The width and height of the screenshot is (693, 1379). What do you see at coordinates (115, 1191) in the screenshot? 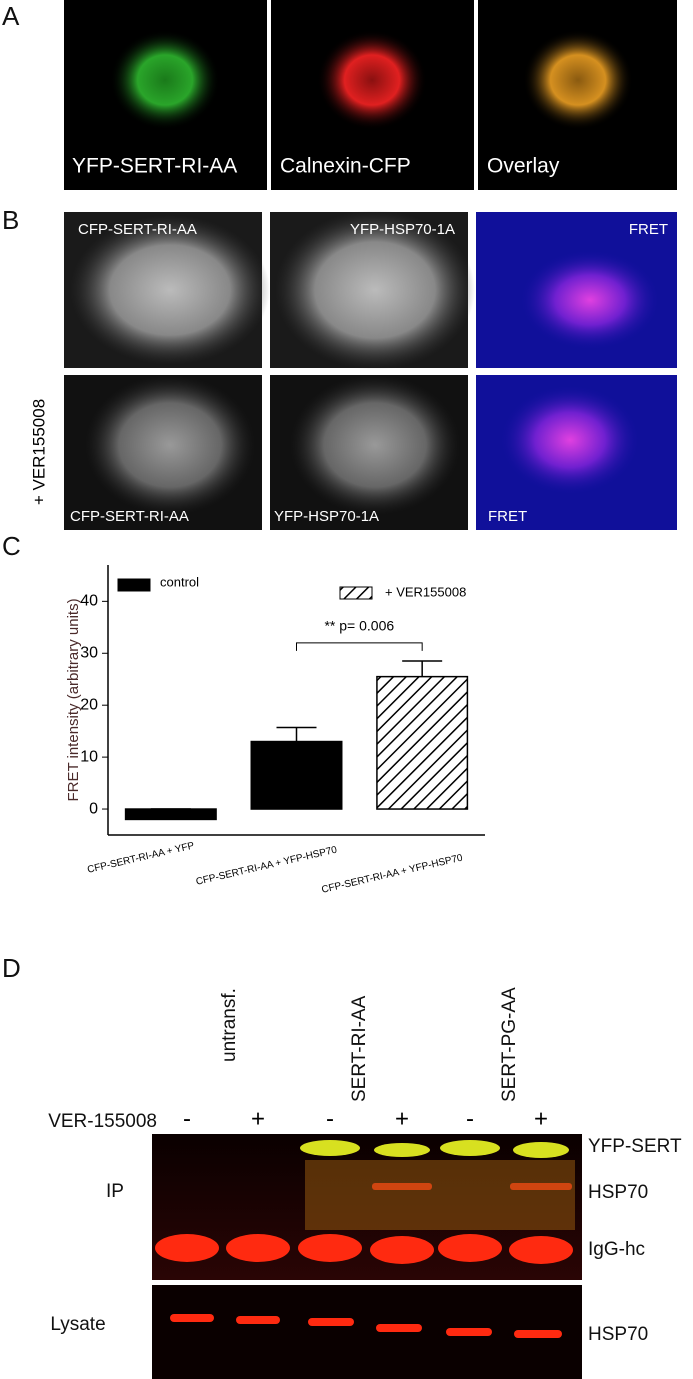
I see `blot-label: IP` at bounding box center [115, 1191].